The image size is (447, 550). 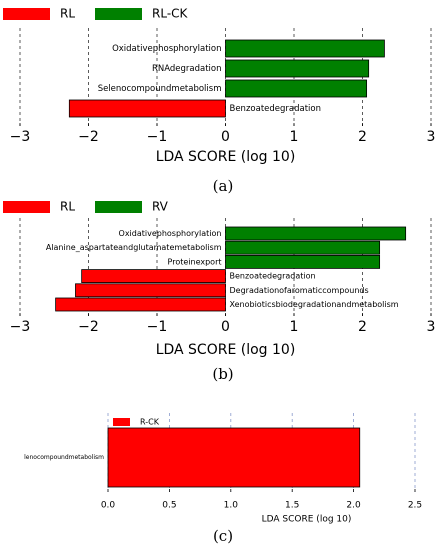 What do you see at coordinates (170, 14) in the screenshot?
I see `legend-label: RL-CK` at bounding box center [170, 14].